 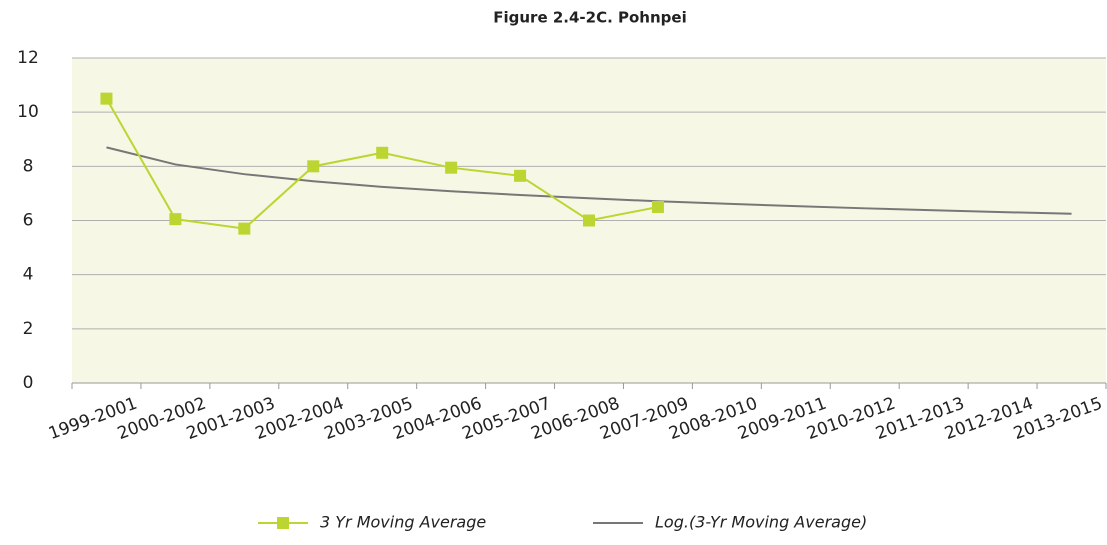 I want to click on y-tick-label: 12, so click(x=28, y=58).